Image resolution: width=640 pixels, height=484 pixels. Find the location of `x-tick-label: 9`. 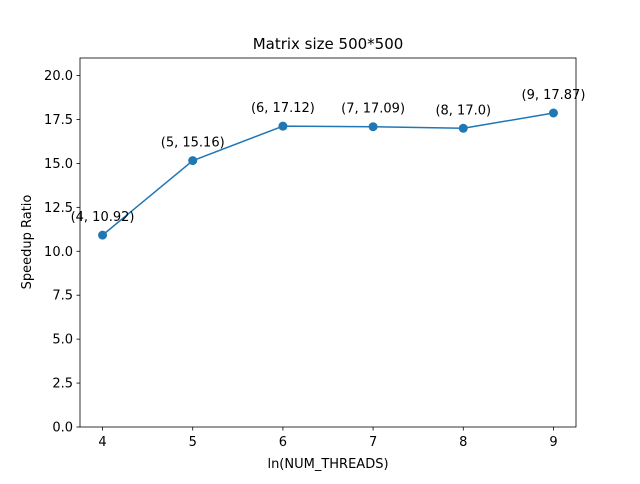

x-tick-label: 9 is located at coordinates (553, 442).